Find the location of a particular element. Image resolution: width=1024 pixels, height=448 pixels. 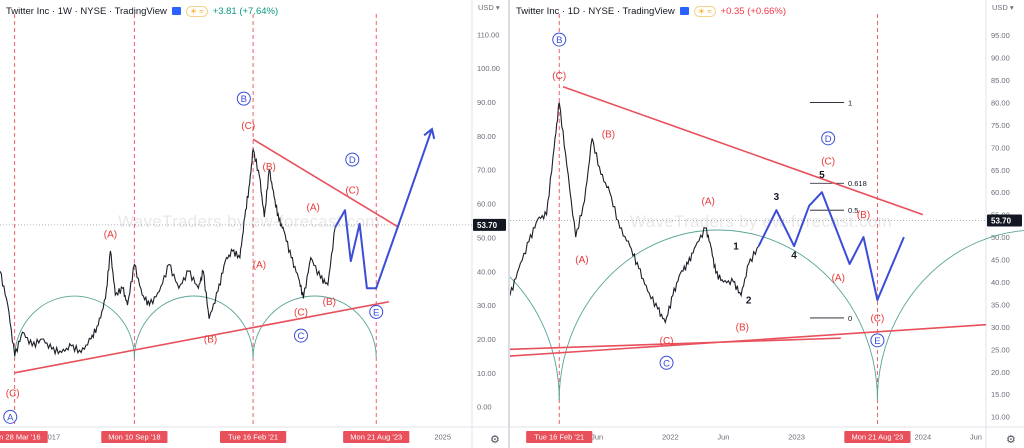

symbol-title: Twitter Inc · 1D · NYSE · TradingView is located at coordinates (595, 11).